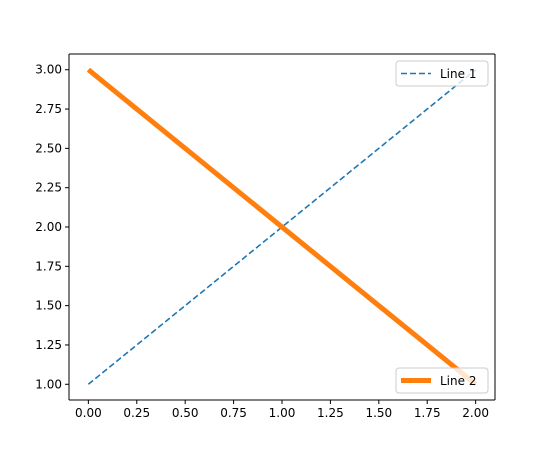 The height and width of the screenshot is (450, 550). What do you see at coordinates (136, 413) in the screenshot?
I see `x-tick-label: 0.25` at bounding box center [136, 413].